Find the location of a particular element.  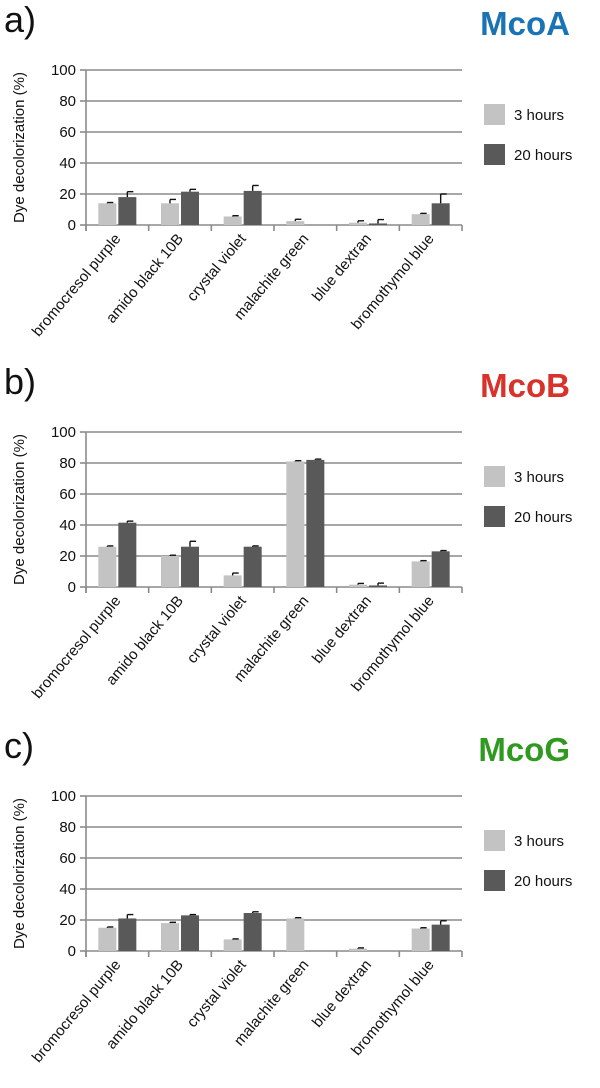

chart-title: McoA is located at coordinates (525, 23).